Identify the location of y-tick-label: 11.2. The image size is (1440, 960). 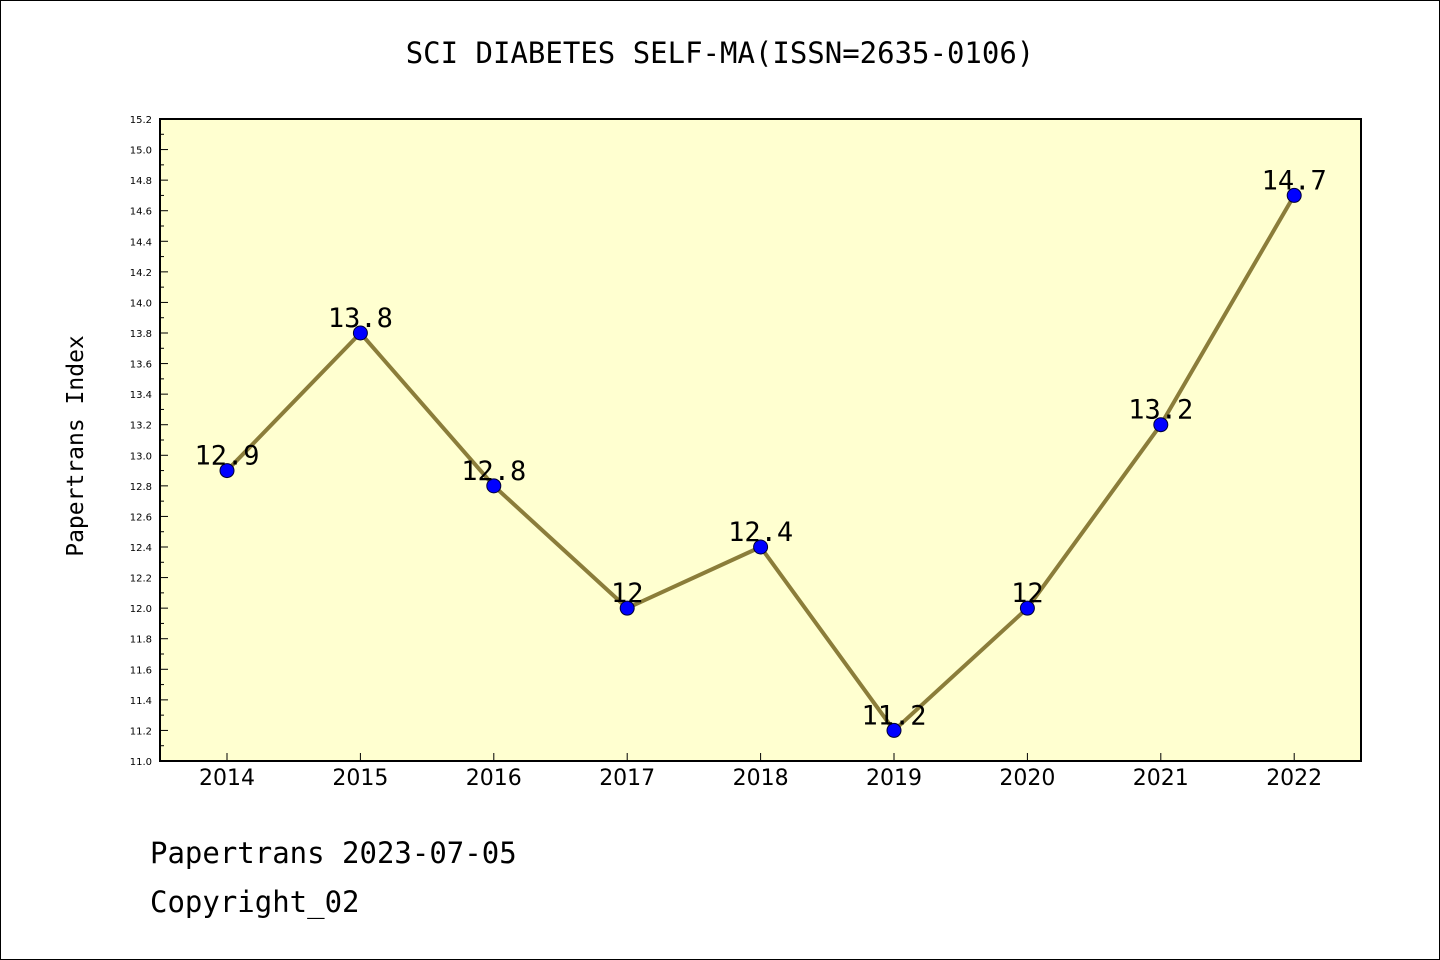
(141, 731).